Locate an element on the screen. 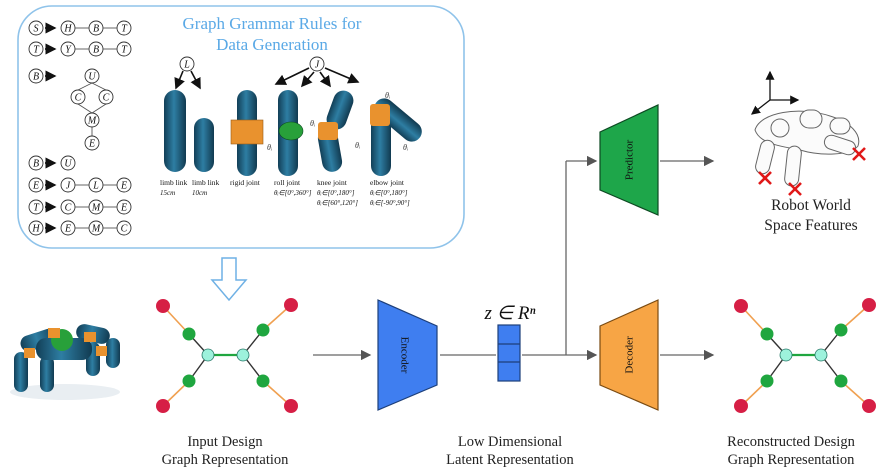 The height and width of the screenshot is (473, 879). rule-4-rhs-1-letter: L is located at coordinates (95, 186).